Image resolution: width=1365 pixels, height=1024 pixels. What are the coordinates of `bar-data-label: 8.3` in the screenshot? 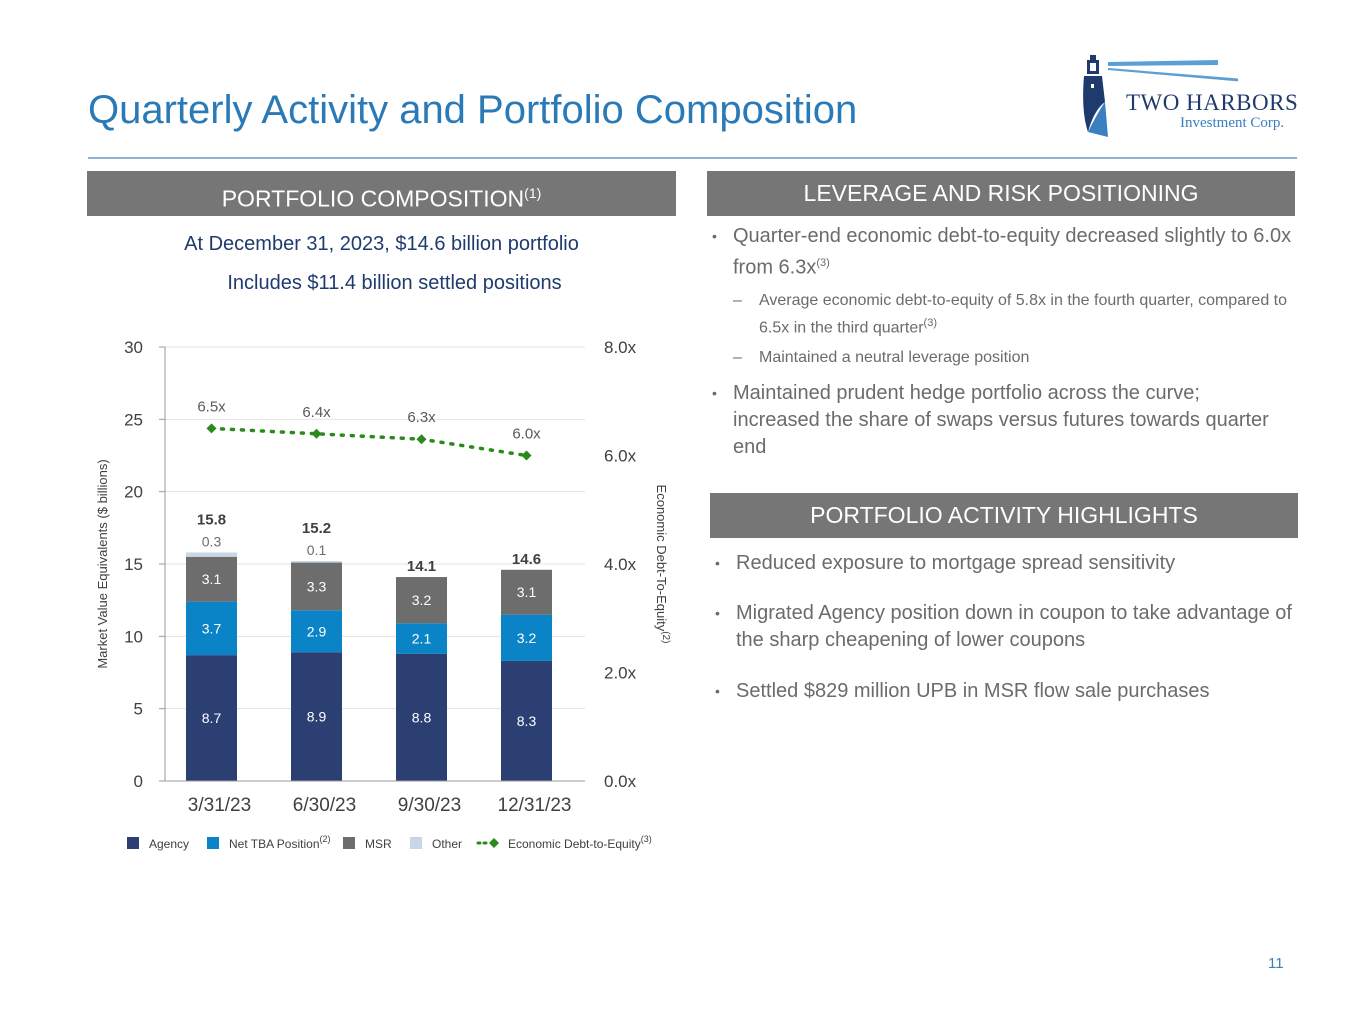 It's located at (527, 721).